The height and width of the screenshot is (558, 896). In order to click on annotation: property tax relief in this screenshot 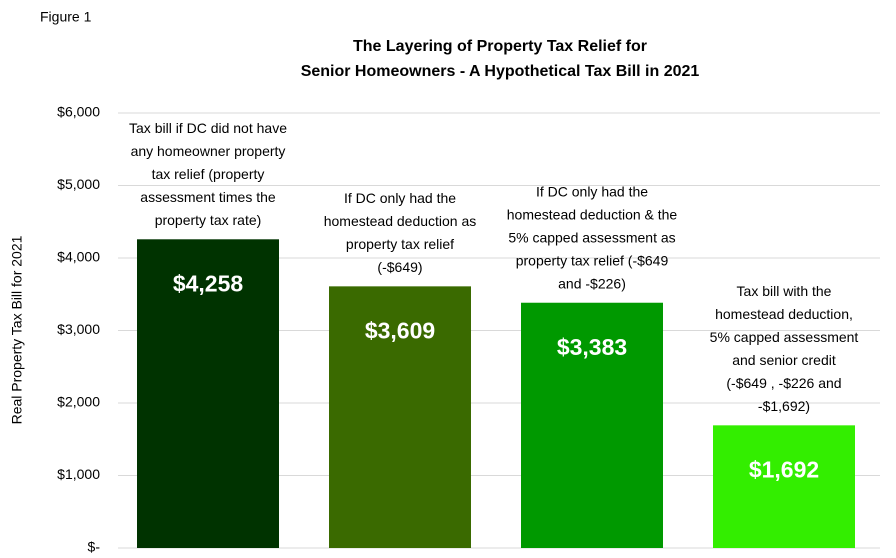, I will do `click(400, 244)`.